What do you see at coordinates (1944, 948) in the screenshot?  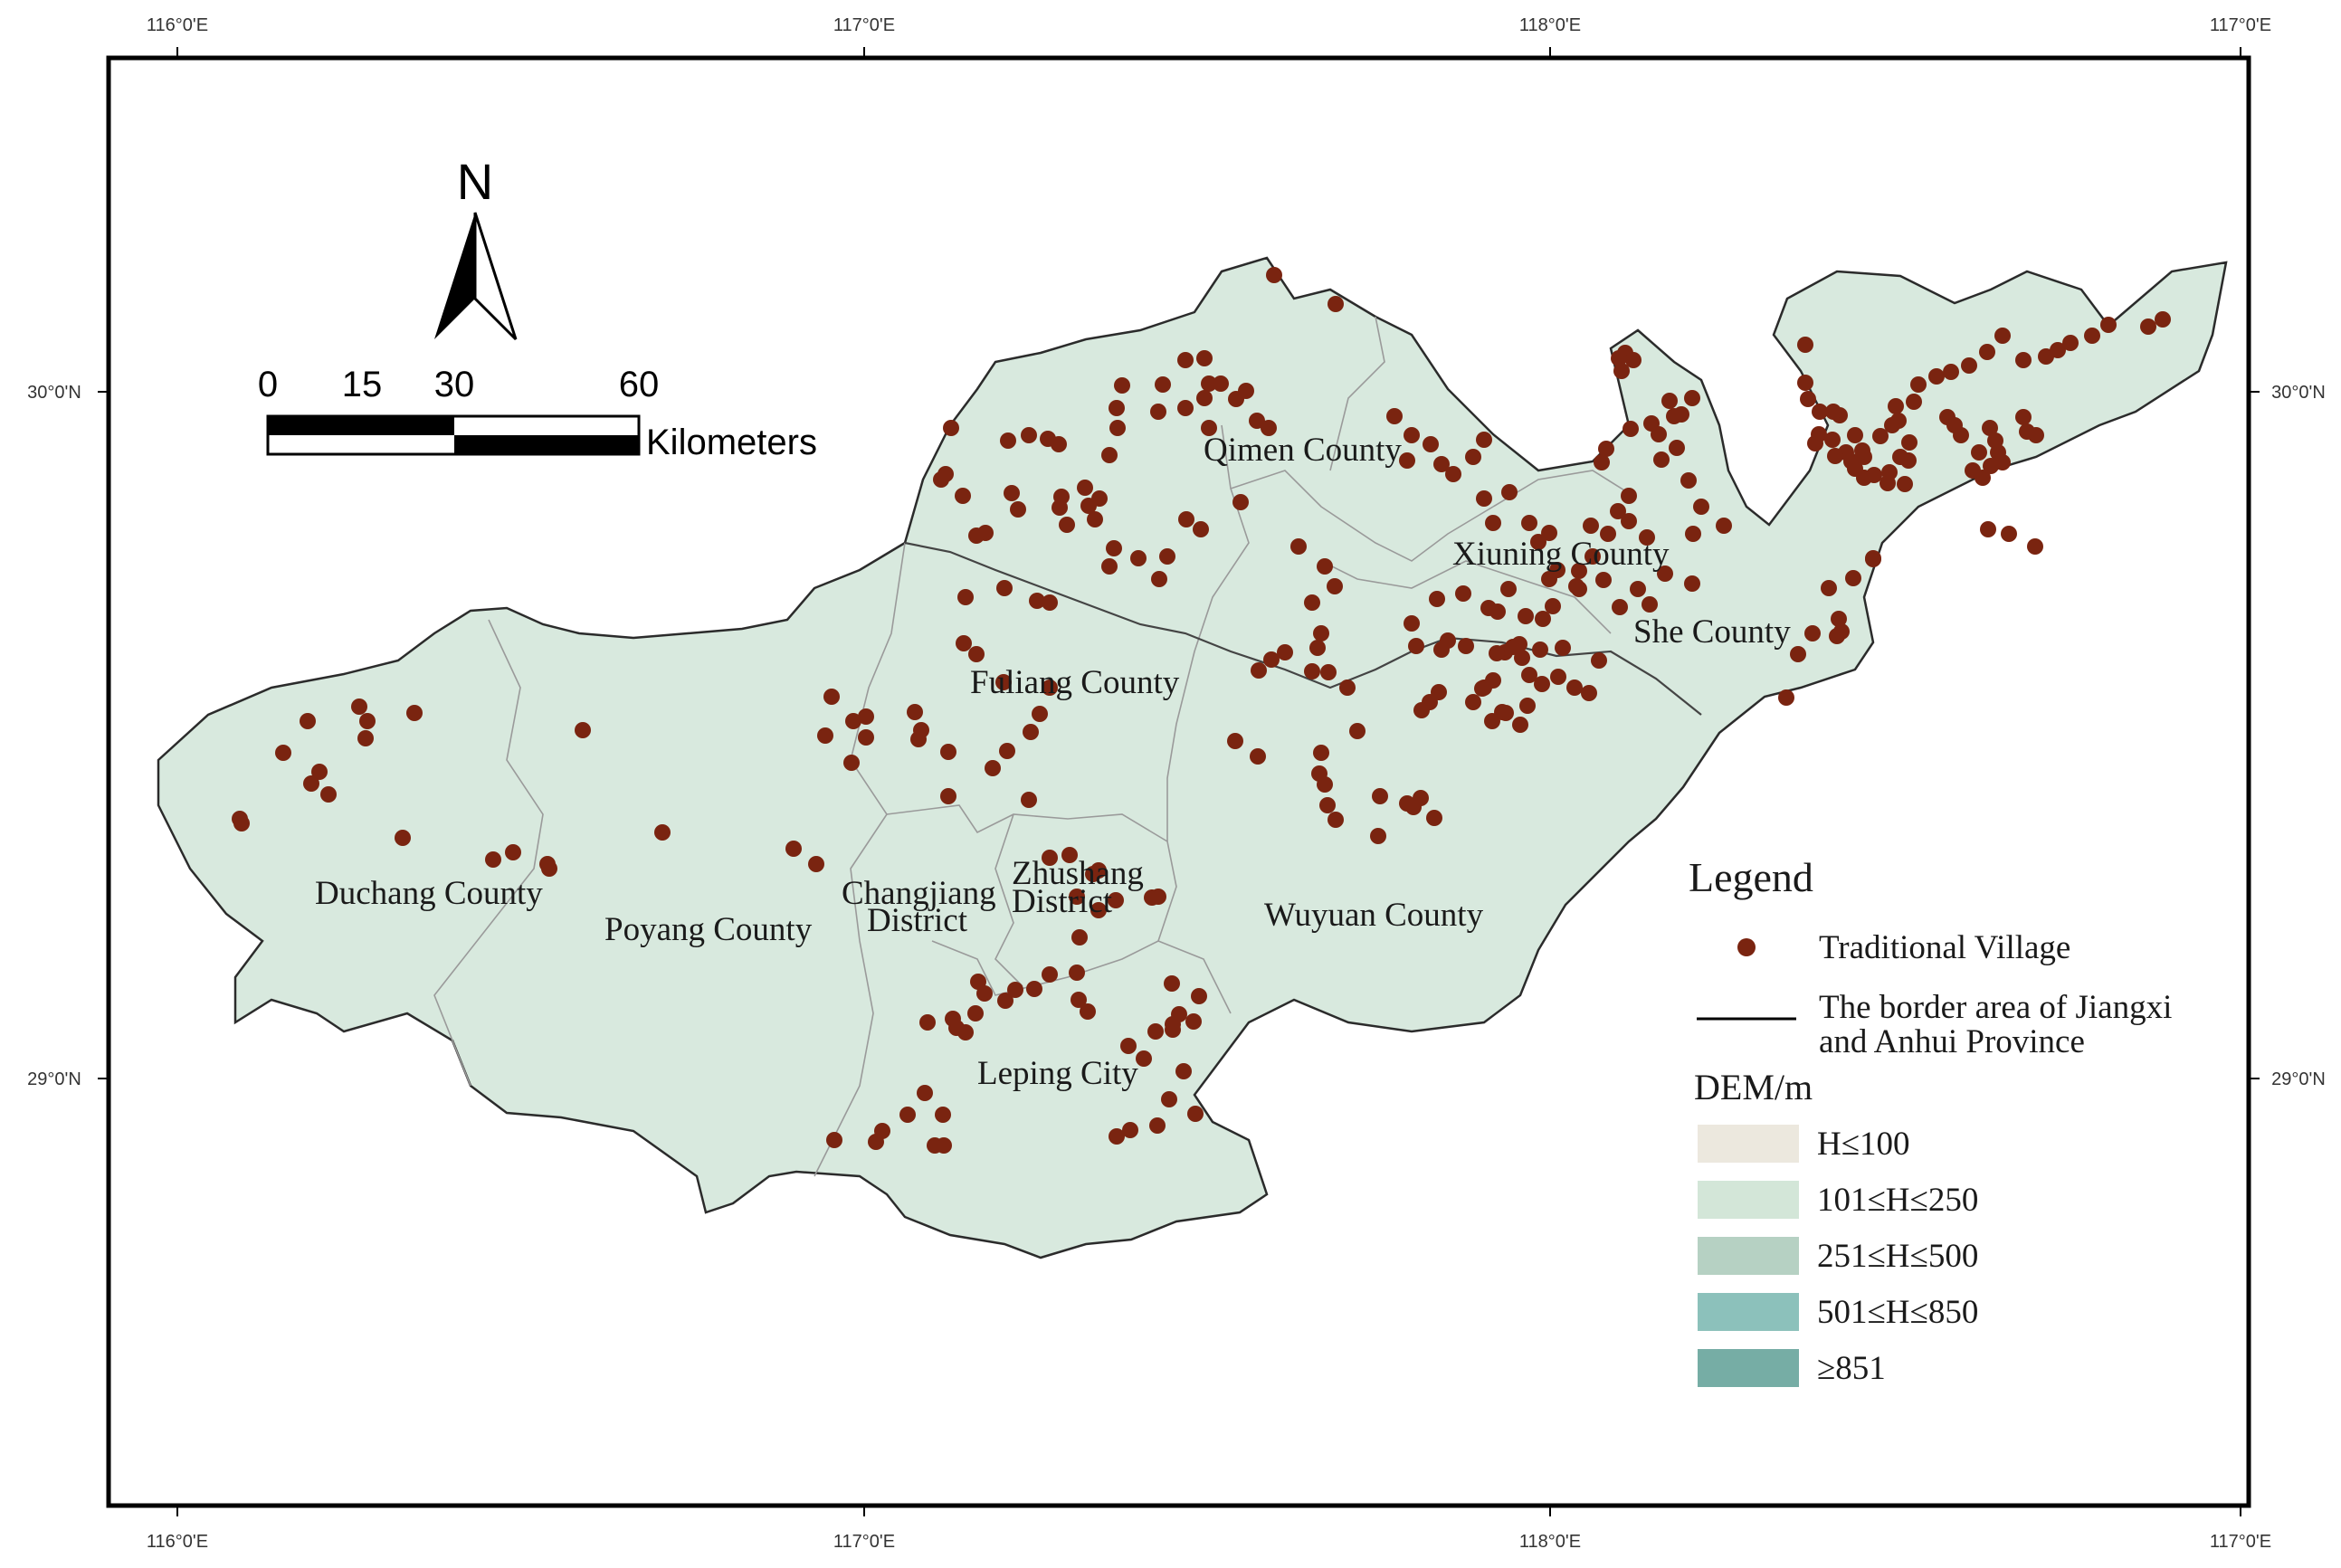 I see `legend-village-label: Traditional Village` at bounding box center [1944, 948].